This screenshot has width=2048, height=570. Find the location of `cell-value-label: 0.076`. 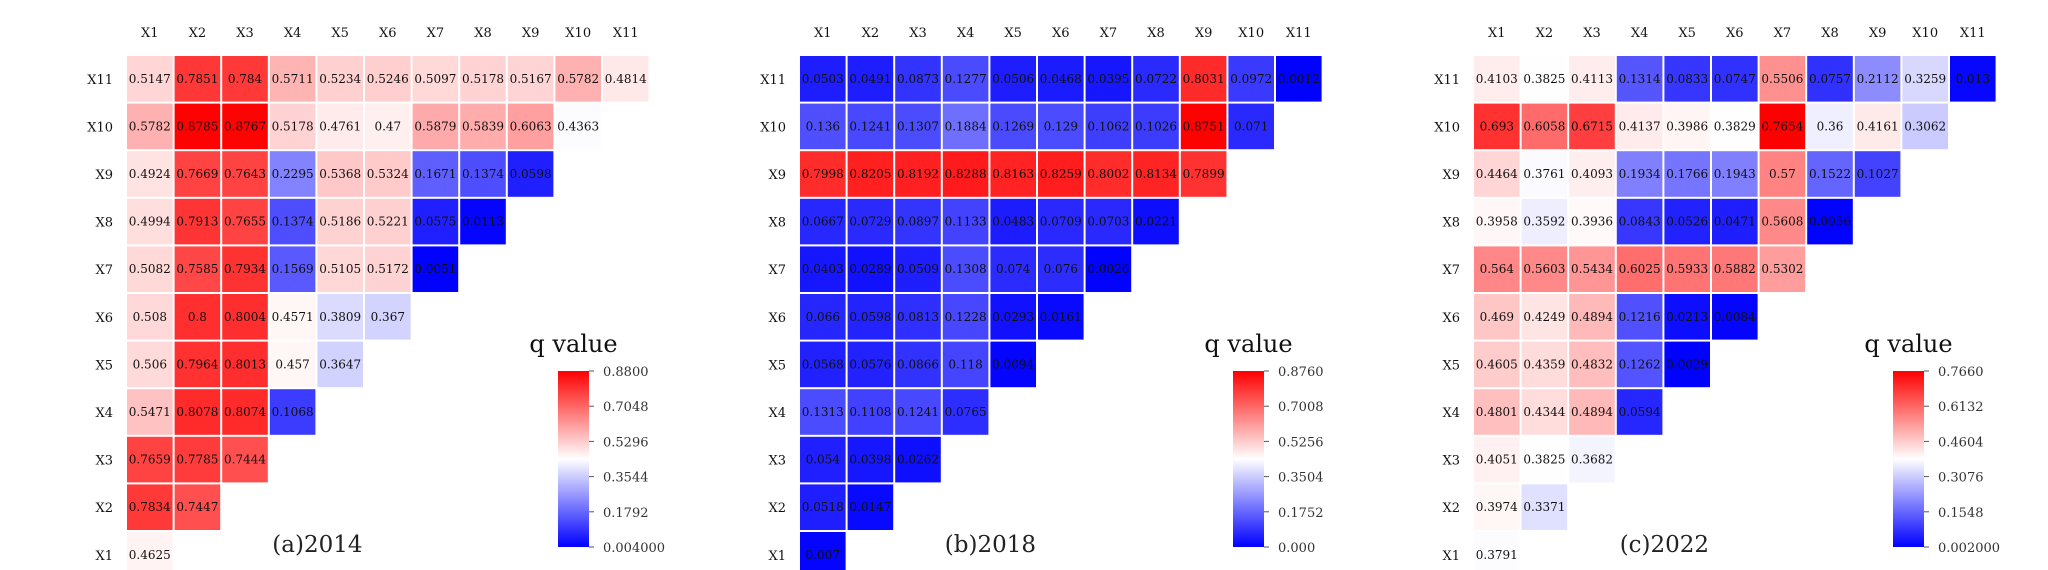

cell-value-label: 0.076 is located at coordinates (1061, 269).